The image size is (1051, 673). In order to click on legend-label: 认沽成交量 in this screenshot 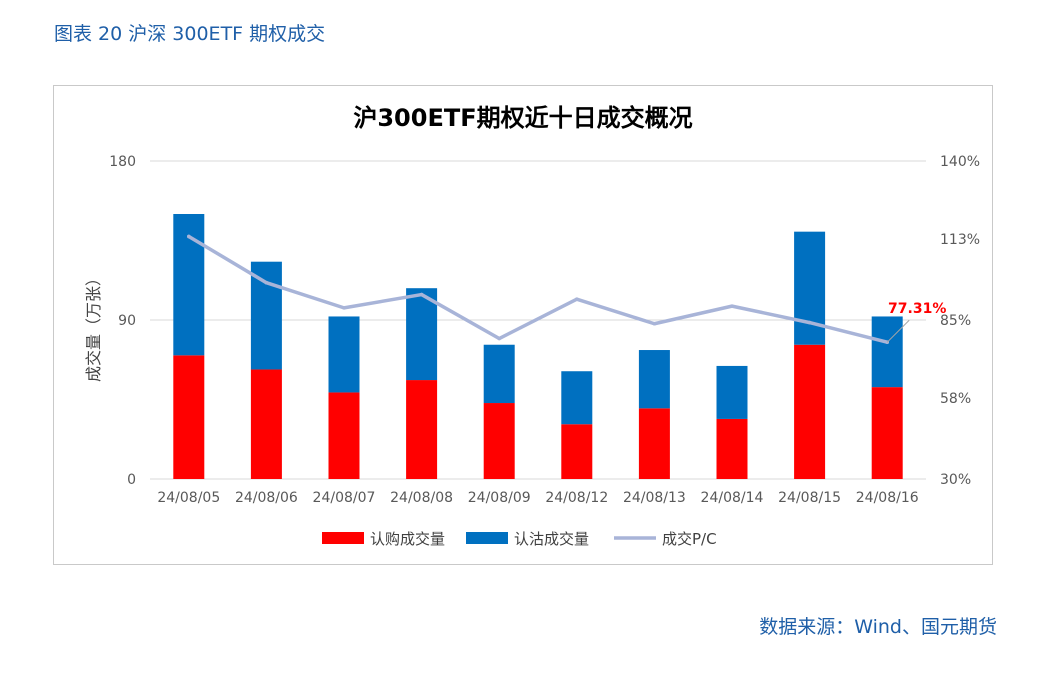, I will do `click(551, 539)`.